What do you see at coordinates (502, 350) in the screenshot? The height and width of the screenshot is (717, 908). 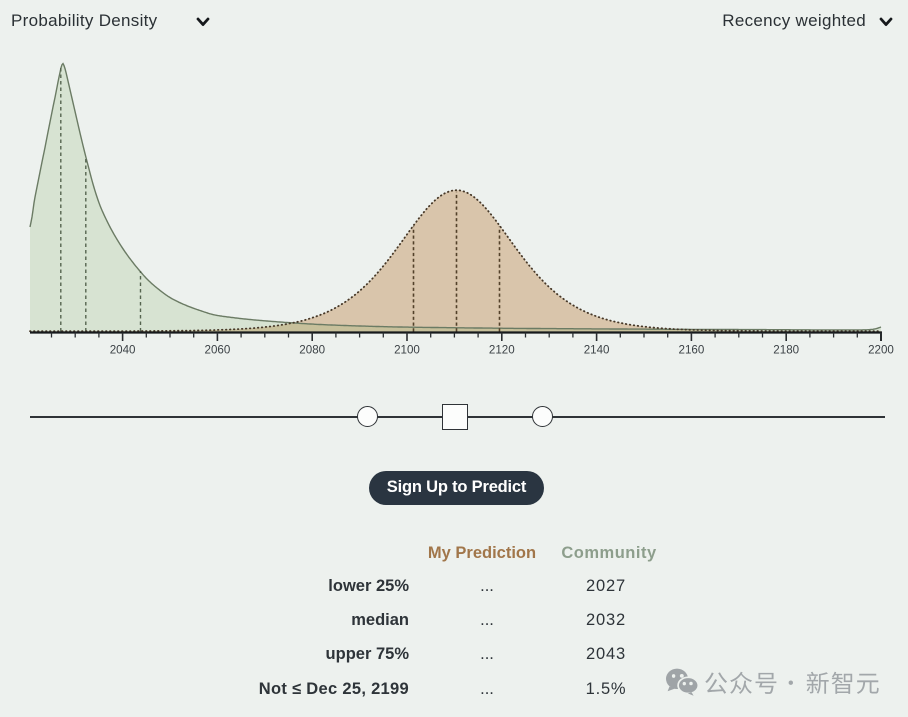 I see `svg-text: 2120` at bounding box center [502, 350].